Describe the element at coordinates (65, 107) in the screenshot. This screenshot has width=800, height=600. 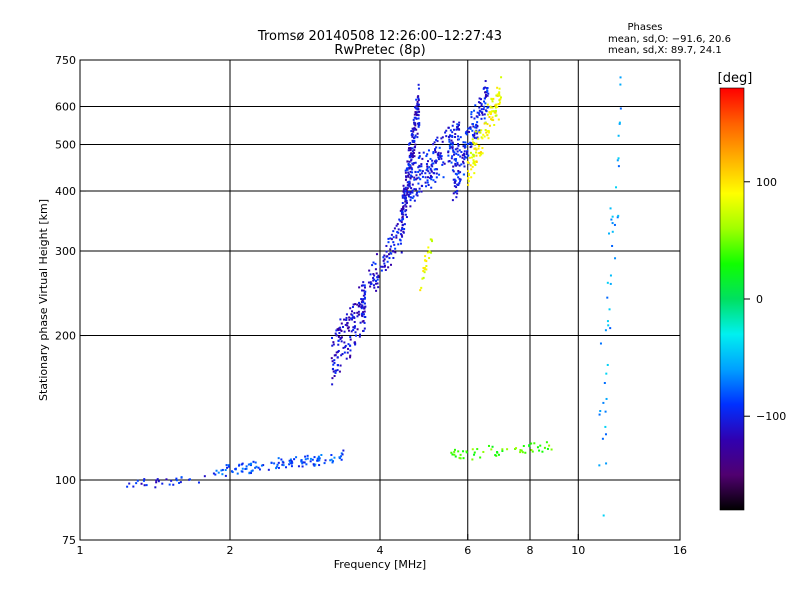
I see `y-tick-label: 600` at that location.